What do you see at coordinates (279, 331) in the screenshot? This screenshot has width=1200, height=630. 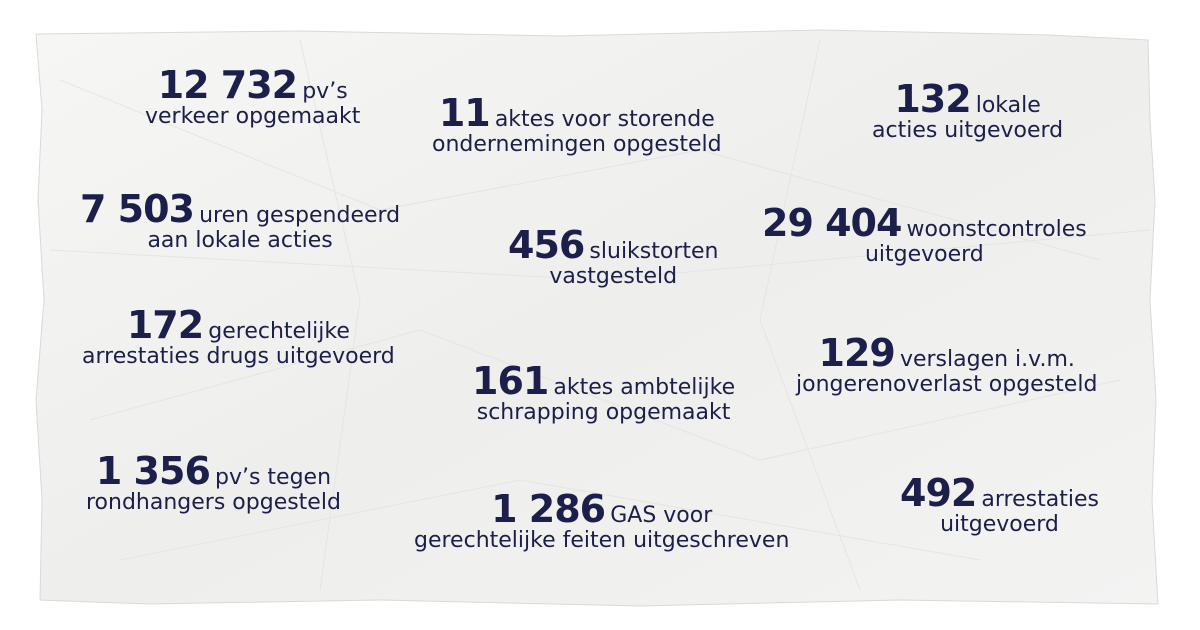 I see `stat-label: gerechtelijke` at bounding box center [279, 331].